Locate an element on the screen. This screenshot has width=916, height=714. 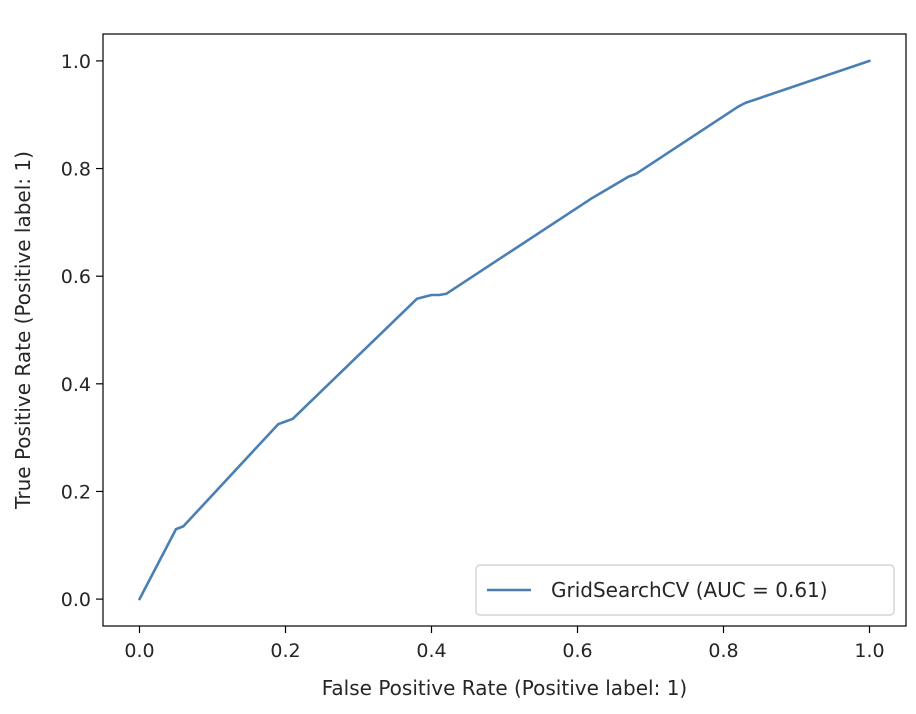
y-tick-label: 0.4 is located at coordinates (76, 385).